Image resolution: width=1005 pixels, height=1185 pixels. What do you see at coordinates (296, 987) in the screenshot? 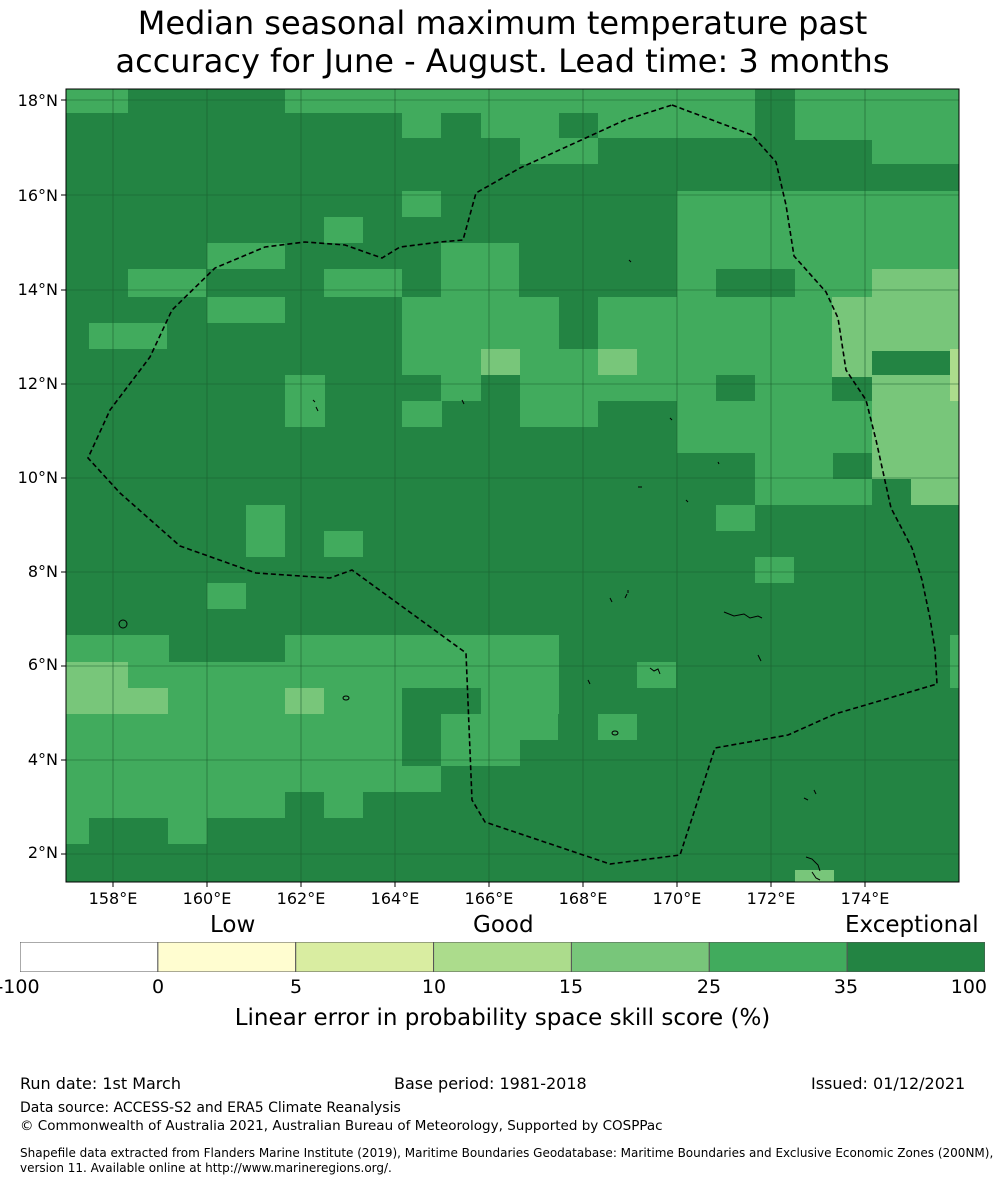
I see `colorbar-tick: 5` at bounding box center [296, 987].